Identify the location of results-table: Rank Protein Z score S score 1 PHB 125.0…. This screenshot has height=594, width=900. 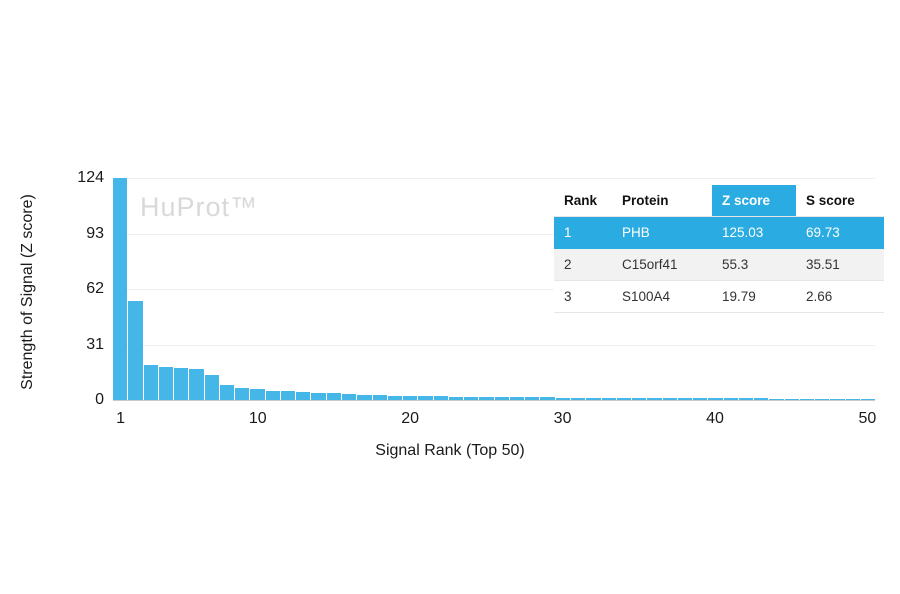
(719, 249).